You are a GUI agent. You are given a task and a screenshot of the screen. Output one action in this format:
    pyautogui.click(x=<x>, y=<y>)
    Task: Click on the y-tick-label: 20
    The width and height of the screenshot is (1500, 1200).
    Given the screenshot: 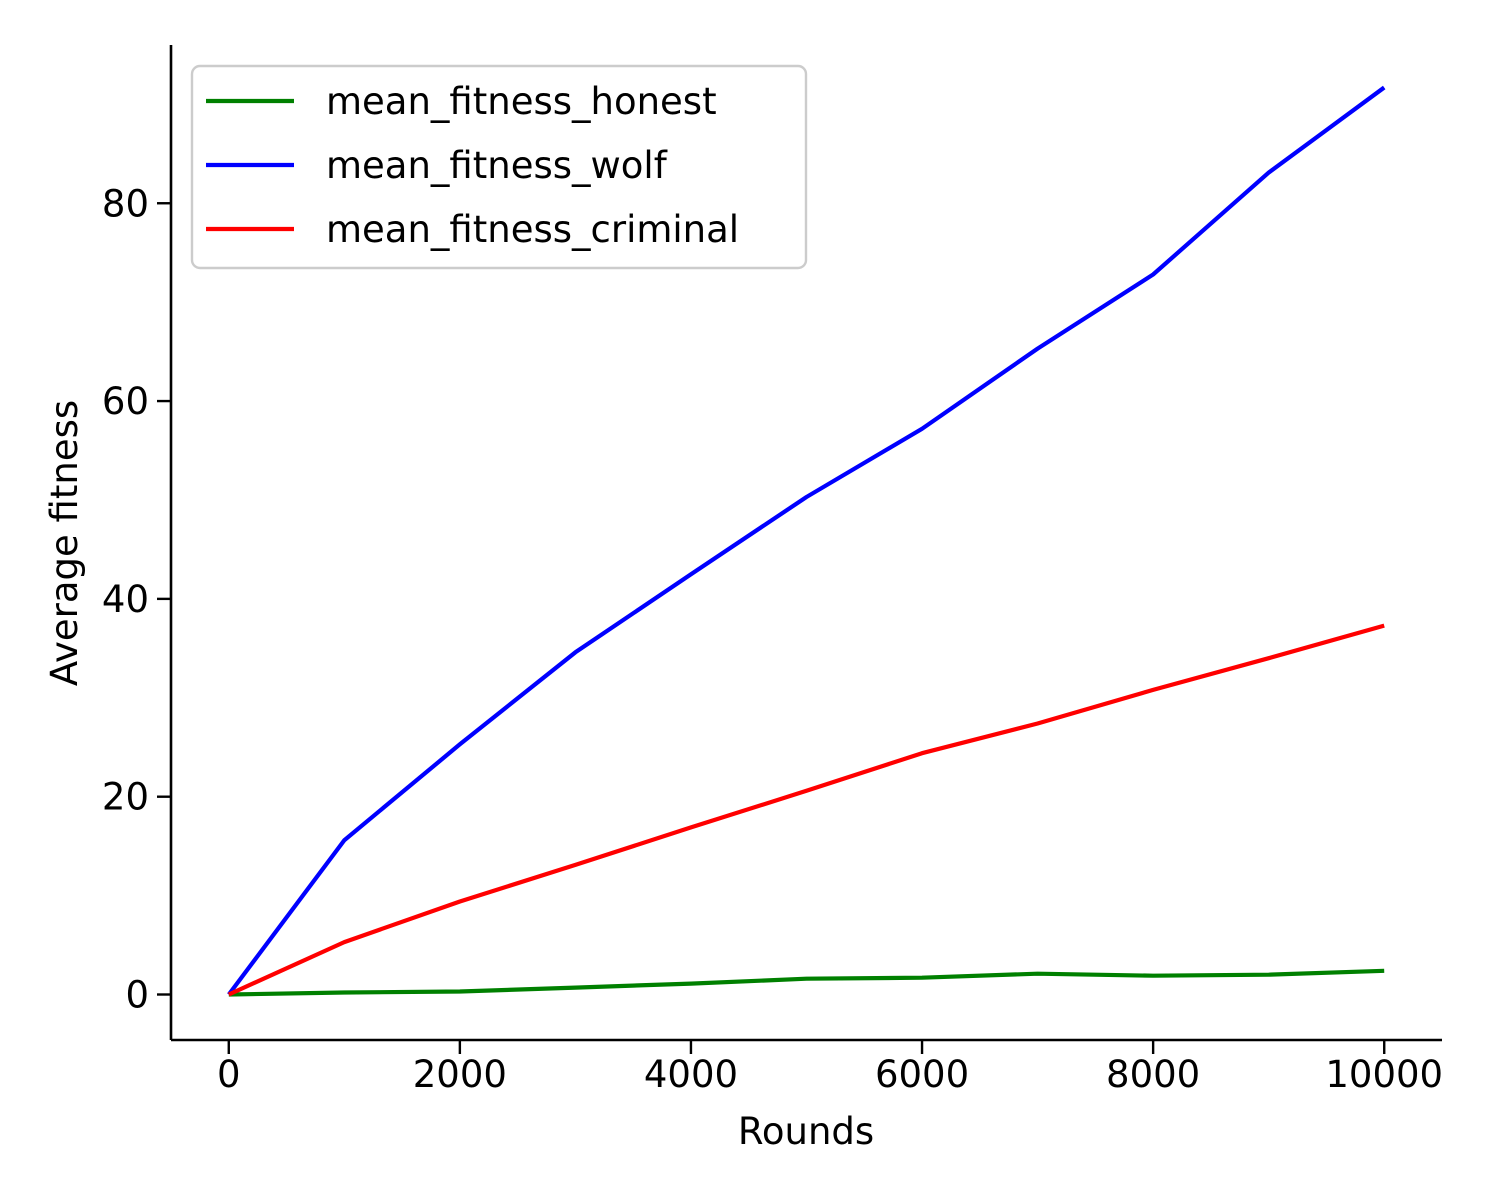 What is the action you would take?
    pyautogui.click(x=125, y=797)
    